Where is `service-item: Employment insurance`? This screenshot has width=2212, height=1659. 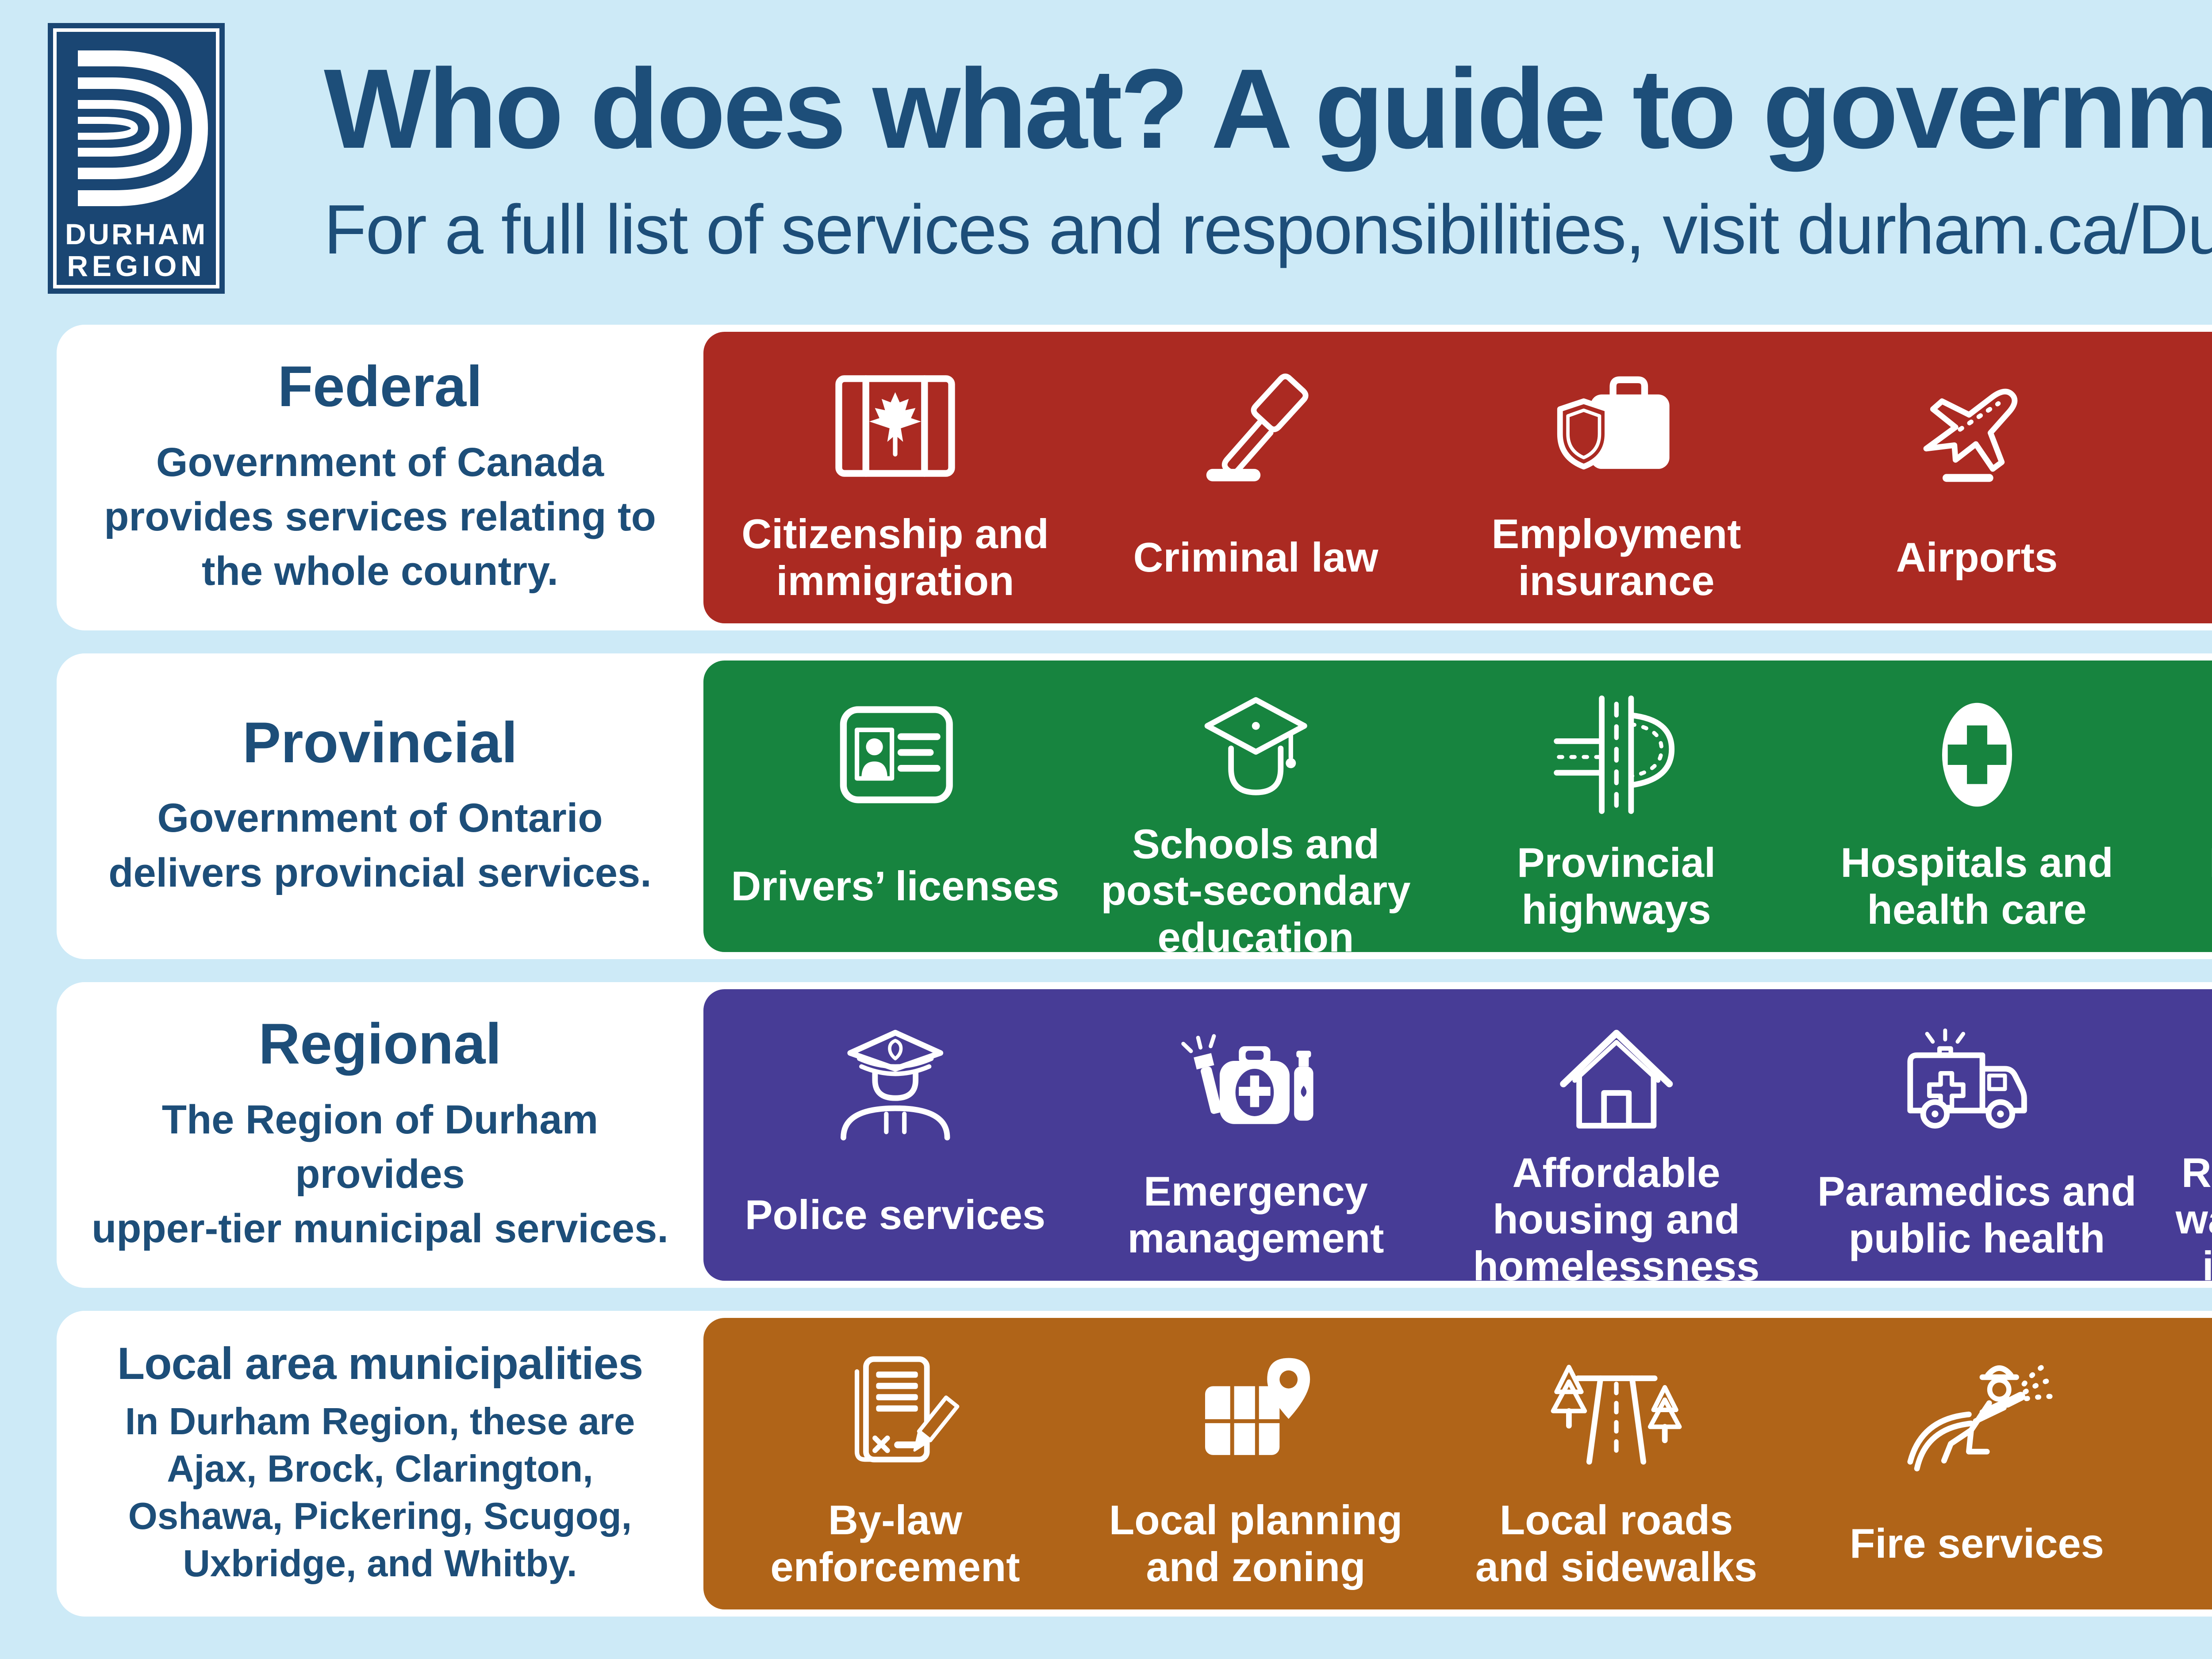
service-item: Employment insurance is located at coordinates (1616, 478).